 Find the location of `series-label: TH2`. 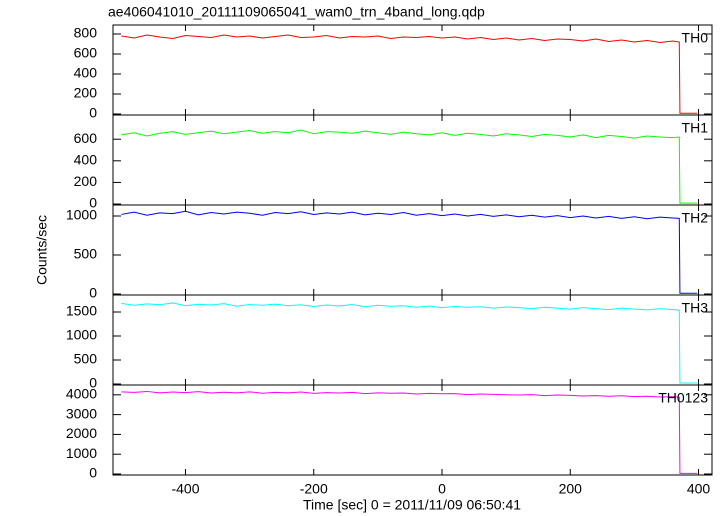

series-label: TH2 is located at coordinates (695, 218).